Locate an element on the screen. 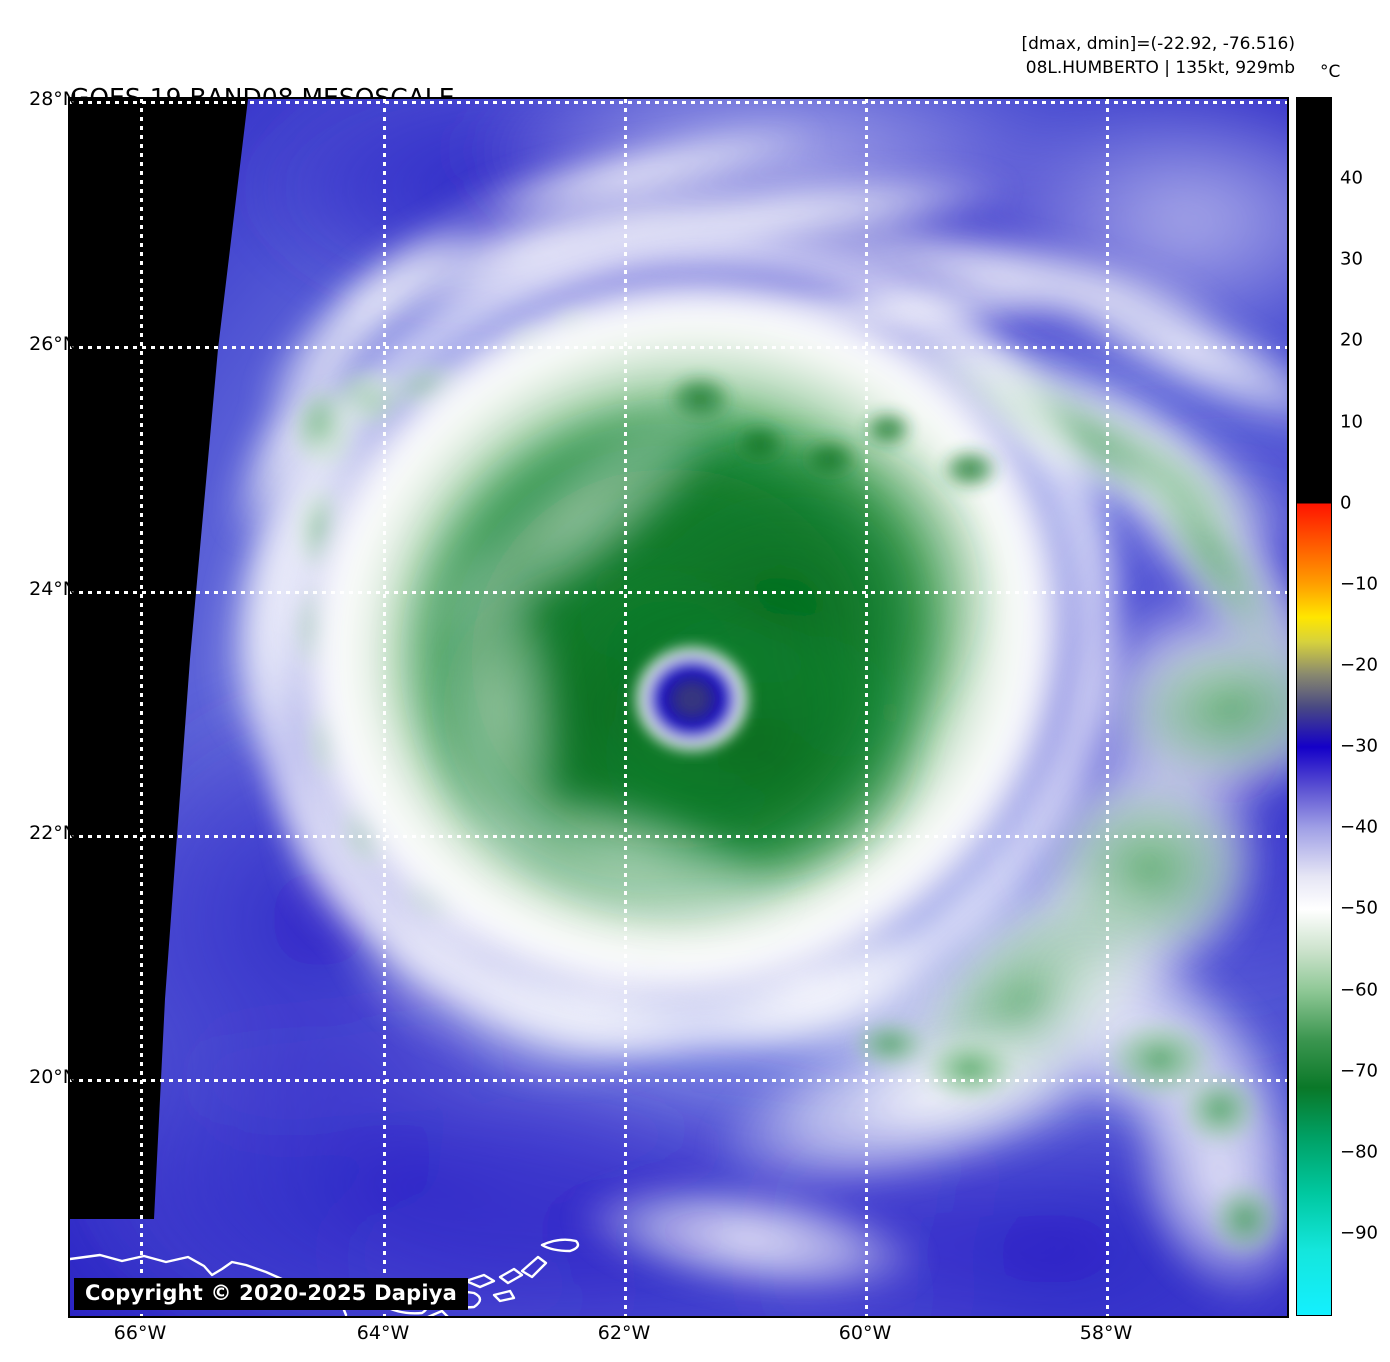 The image size is (1390, 1362). storm-eye is located at coordinates (692, 699).